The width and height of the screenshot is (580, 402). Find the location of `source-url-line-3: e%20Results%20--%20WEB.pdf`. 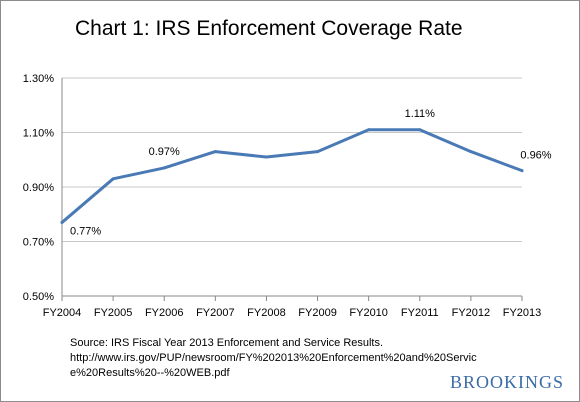

source-url-line-3: e%20Results%20--%20WEB.pdf is located at coordinates (150, 373).